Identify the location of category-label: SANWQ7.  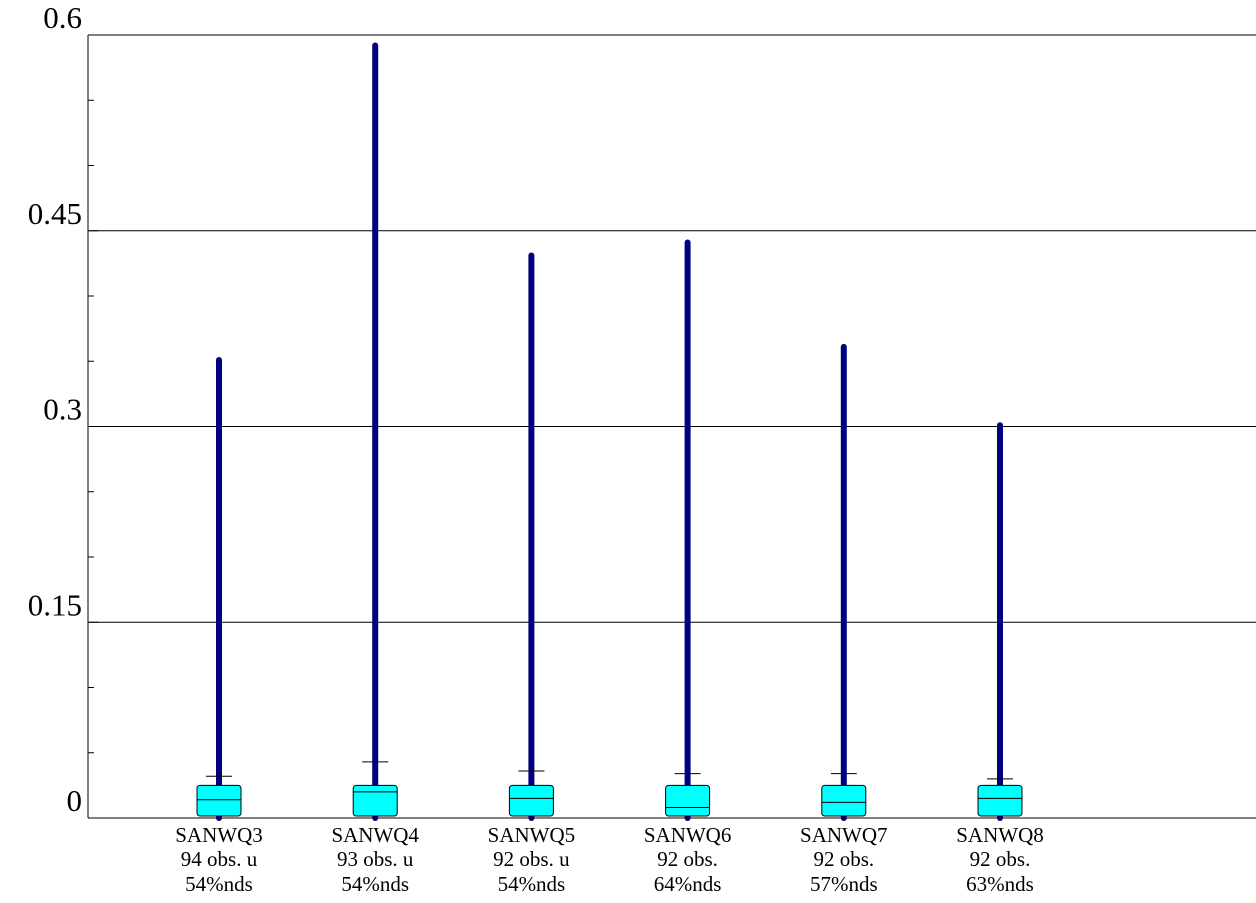
(844, 835).